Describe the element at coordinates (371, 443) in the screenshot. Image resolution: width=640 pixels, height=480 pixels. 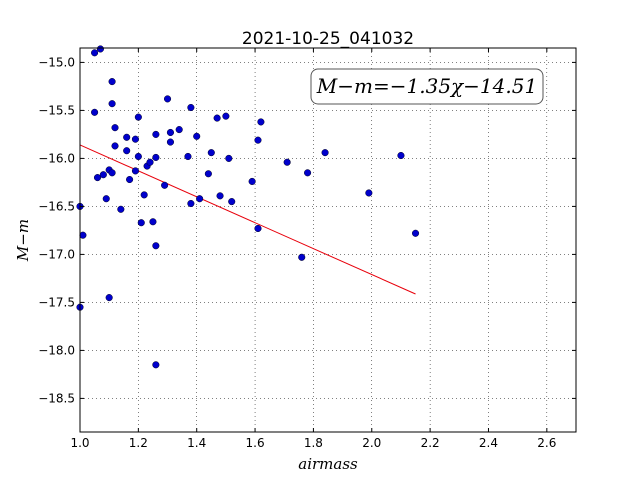
I see `x-tick-label: 2.0` at that location.